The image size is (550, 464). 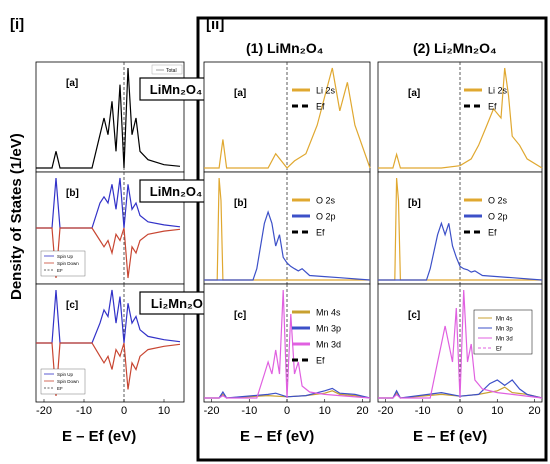 I want to click on series-line-total, so click(x=108, y=118).